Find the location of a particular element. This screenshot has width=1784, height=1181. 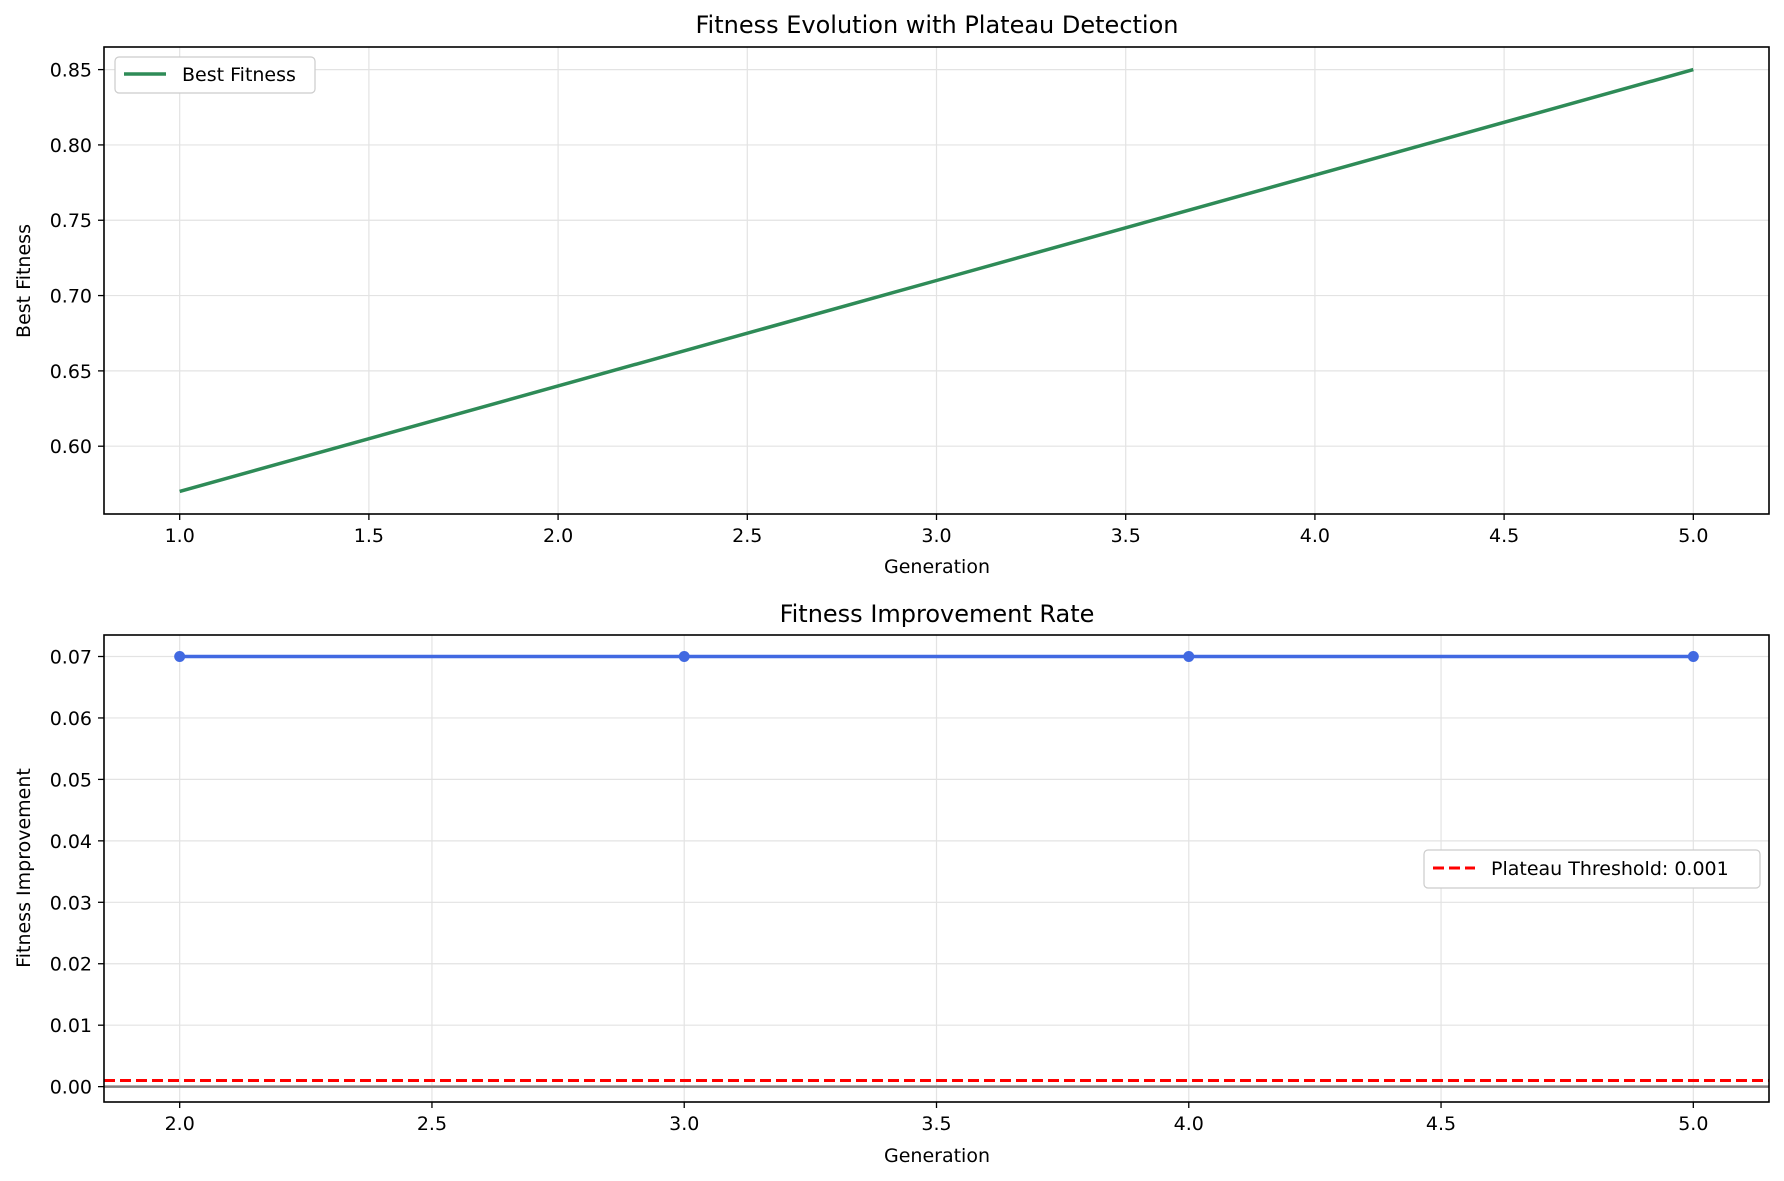

chart-2-y-tick-label: 0.07 is located at coordinates (71, 658).